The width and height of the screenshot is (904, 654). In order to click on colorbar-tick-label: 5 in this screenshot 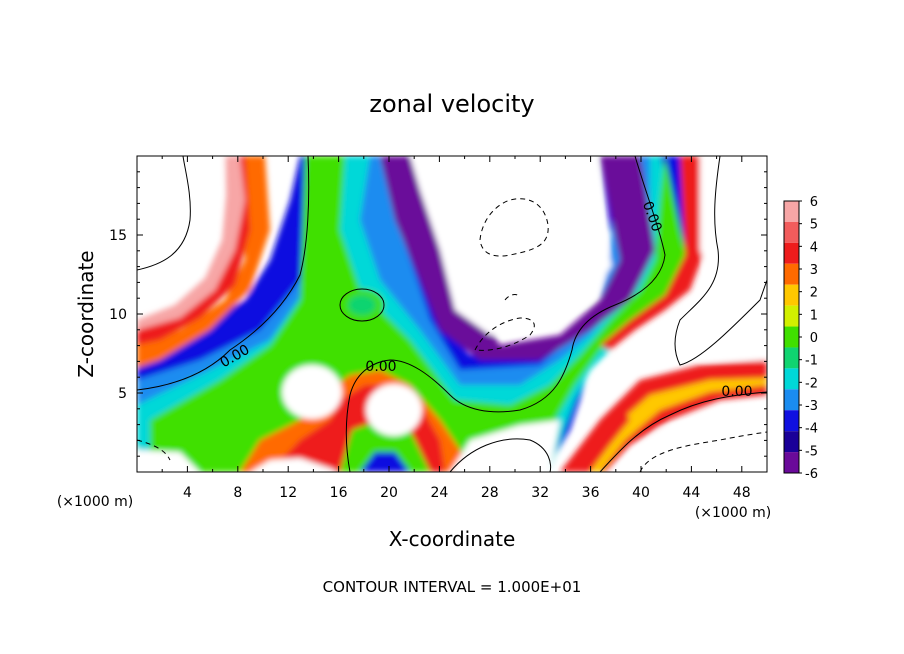, I will do `click(814, 225)`.